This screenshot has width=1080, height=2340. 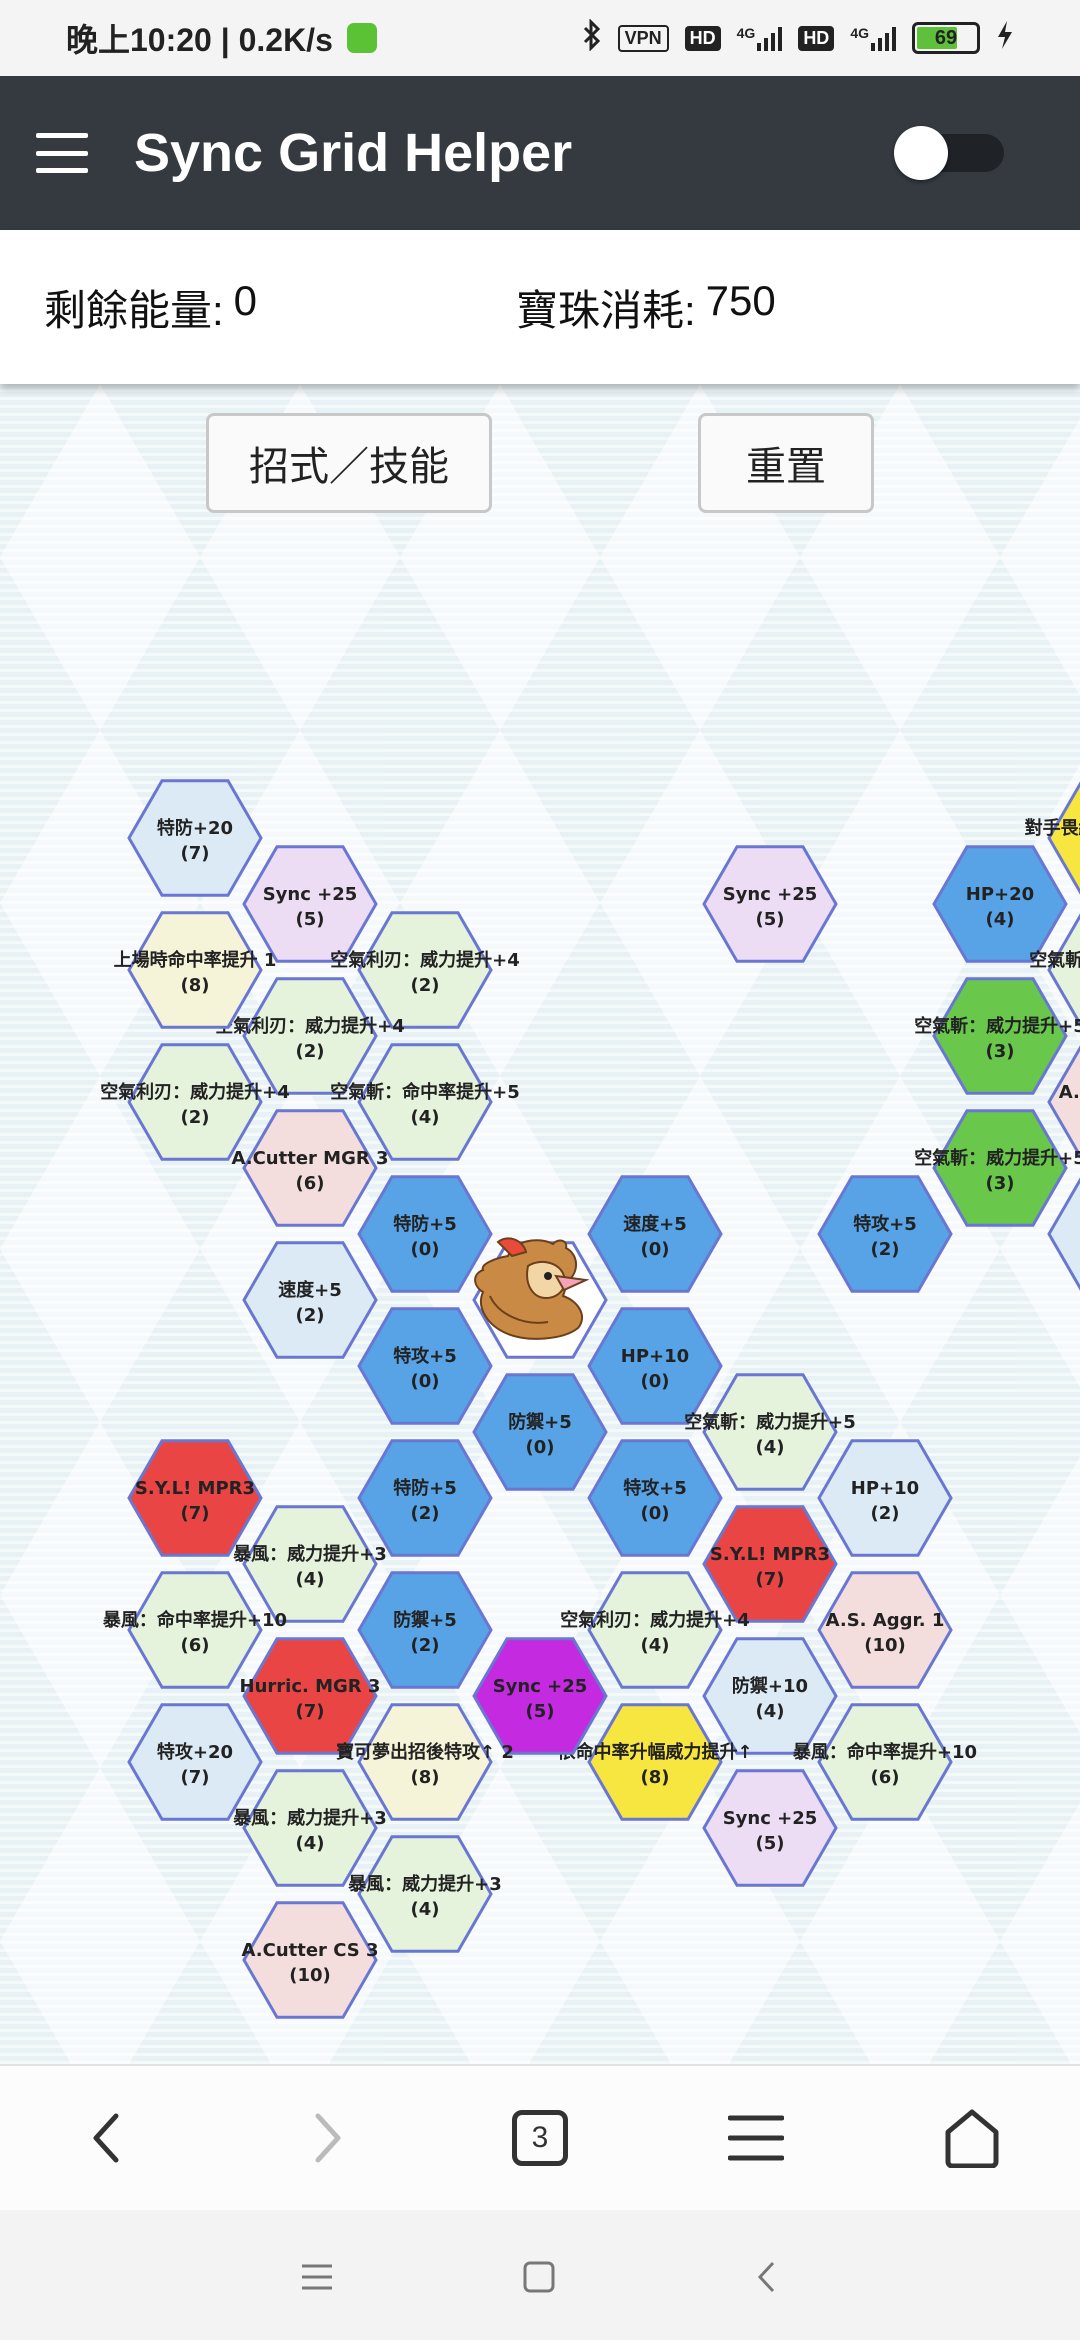 I want to click on grid-tile: A.Cutter CS 3 (10), so click(x=310, y=1960).